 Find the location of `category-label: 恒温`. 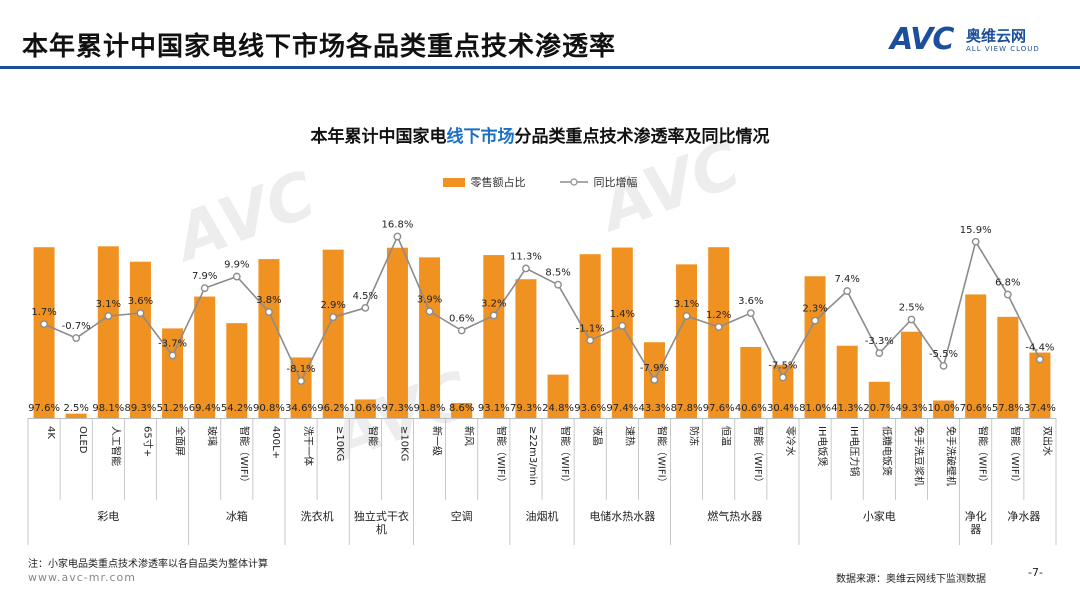

category-label: 恒温 is located at coordinates (726, 436).